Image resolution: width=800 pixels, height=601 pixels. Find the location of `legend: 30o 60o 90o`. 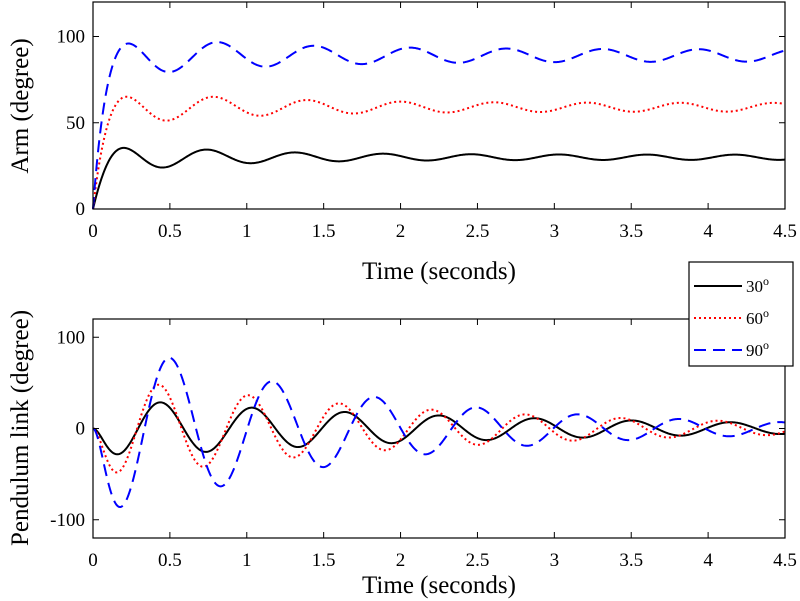

legend: 30o 60o 90o is located at coordinates (741, 314).